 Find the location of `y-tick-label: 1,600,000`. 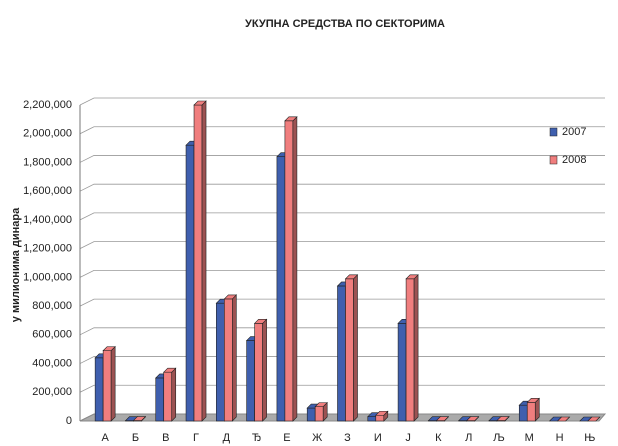

y-tick-label: 1,600,000 is located at coordinates (47, 191).